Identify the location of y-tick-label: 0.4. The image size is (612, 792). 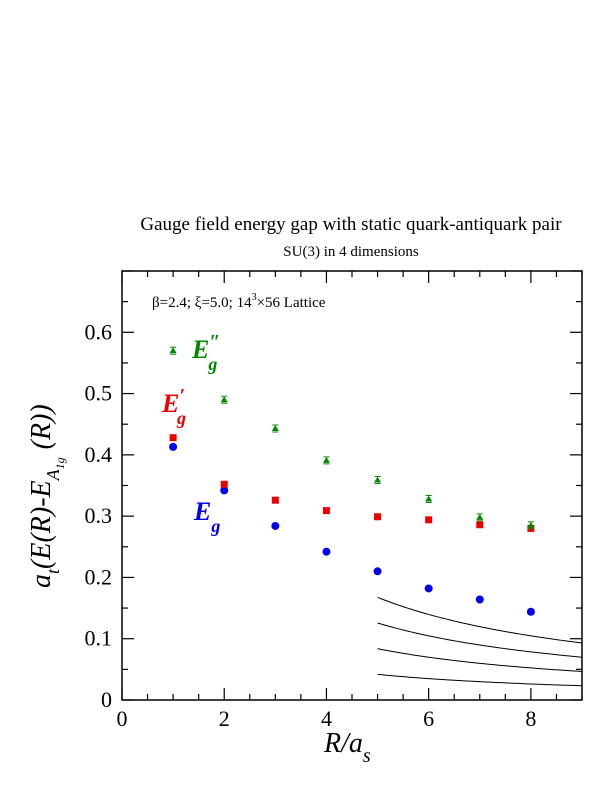
(99, 454).